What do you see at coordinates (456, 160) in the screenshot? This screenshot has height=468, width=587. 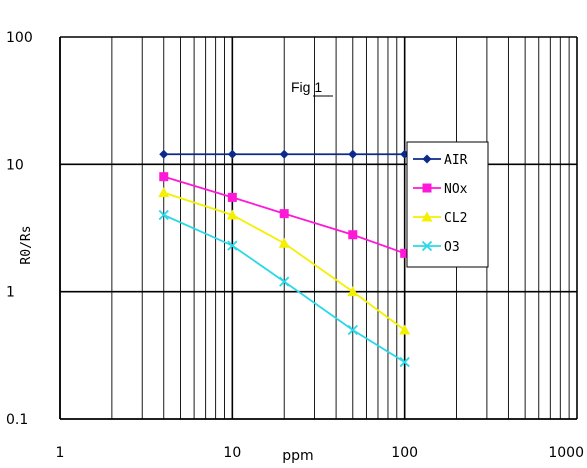 I see `legend-air-label: AIR` at bounding box center [456, 160].